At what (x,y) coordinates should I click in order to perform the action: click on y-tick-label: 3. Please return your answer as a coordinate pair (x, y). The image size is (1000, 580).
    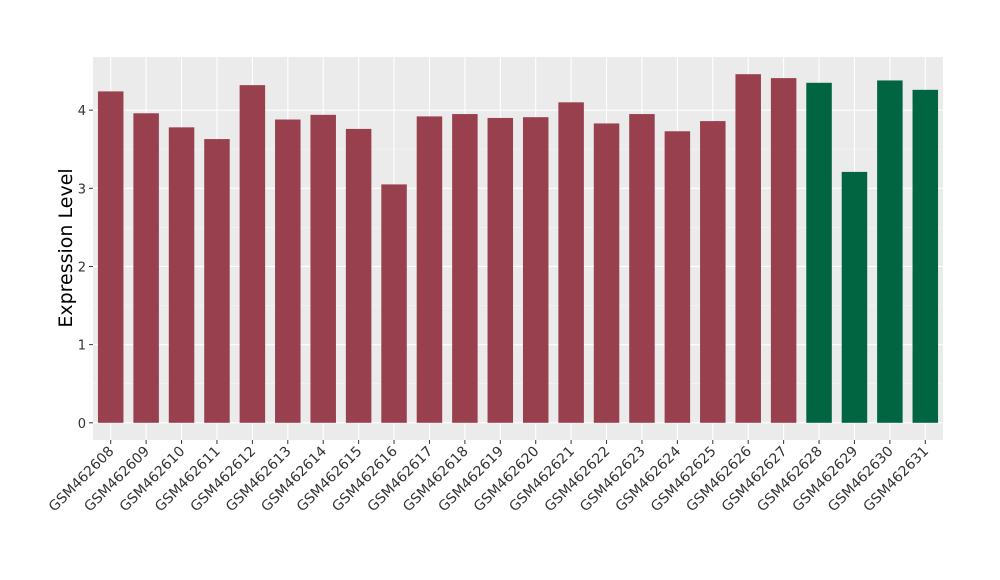
    Looking at the image, I should click on (82, 189).